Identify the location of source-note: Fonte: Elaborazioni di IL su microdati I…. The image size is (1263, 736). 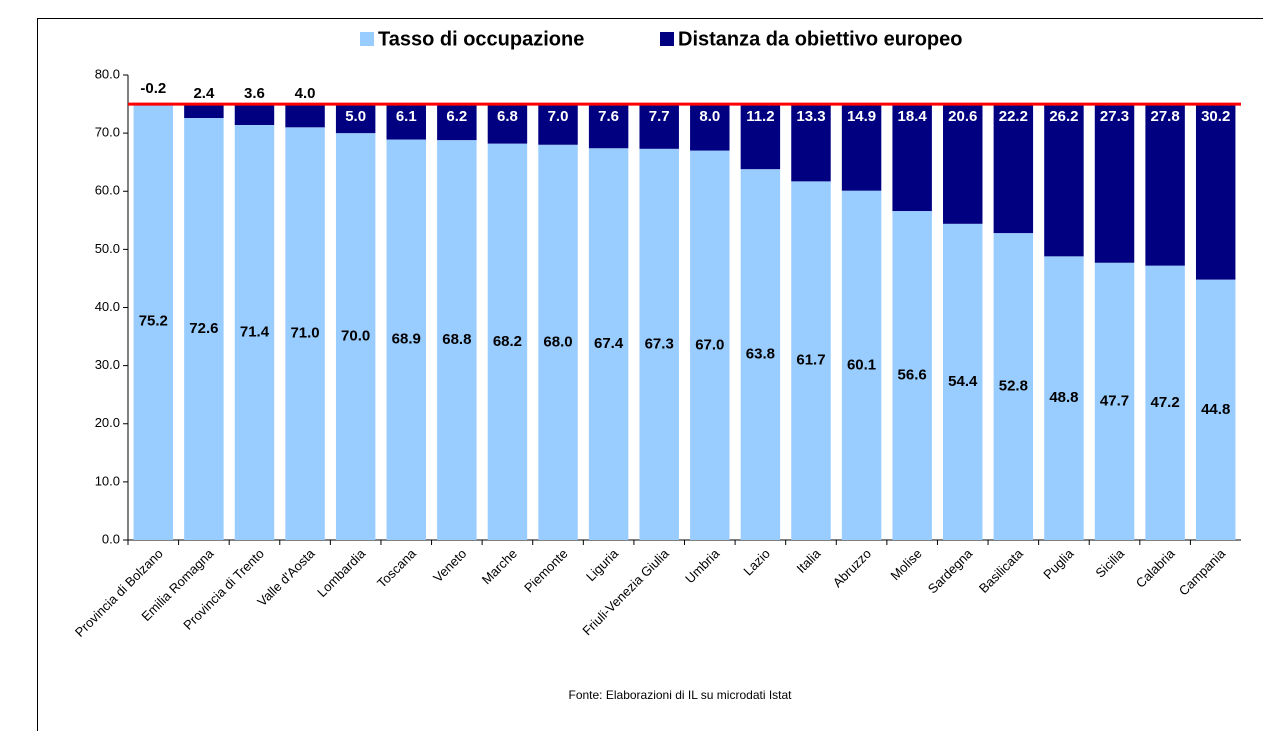
(681, 695).